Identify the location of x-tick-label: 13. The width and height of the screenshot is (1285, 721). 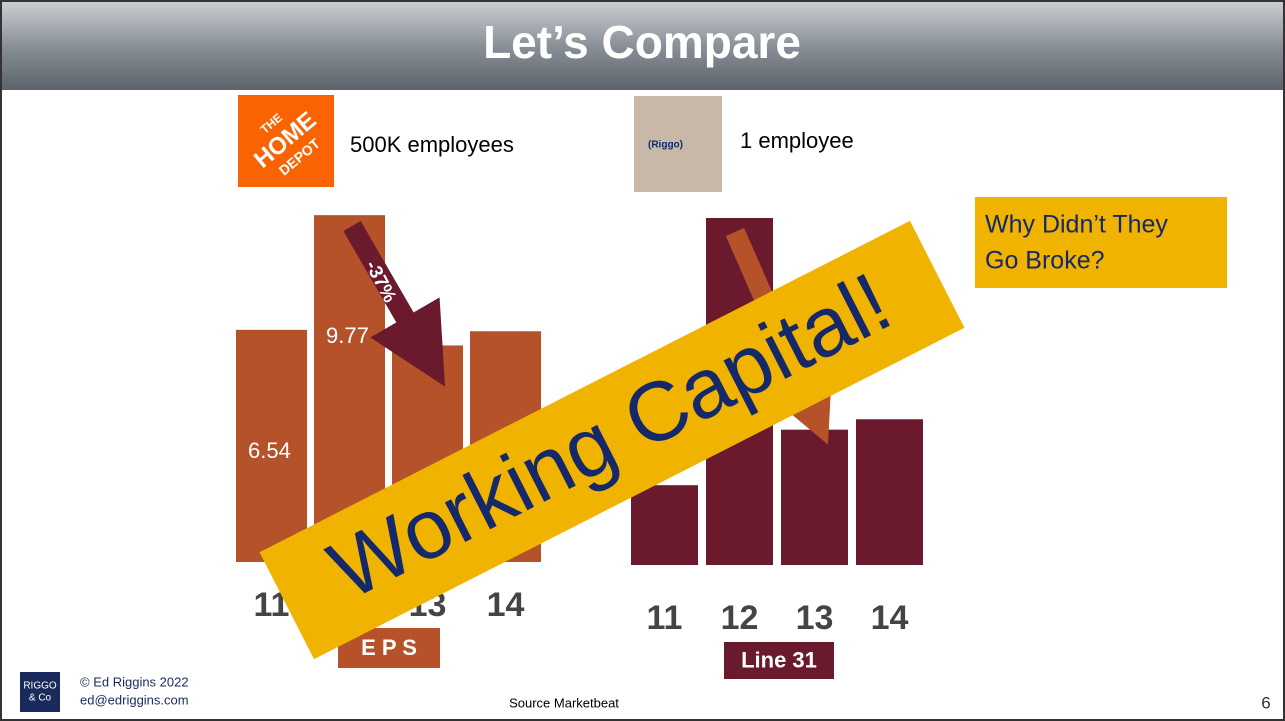
(815, 618).